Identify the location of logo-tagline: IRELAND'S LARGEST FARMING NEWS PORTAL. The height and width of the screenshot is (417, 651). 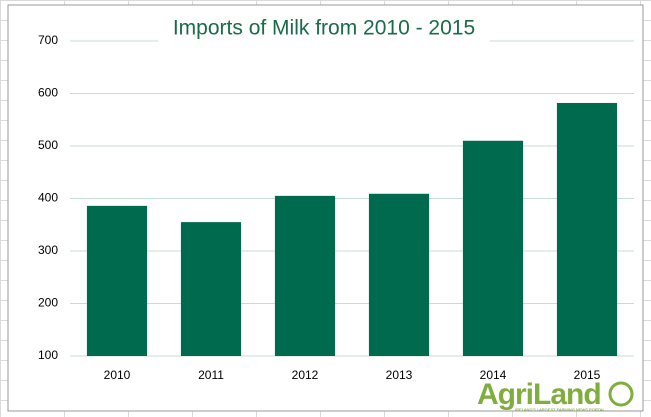
(560, 409).